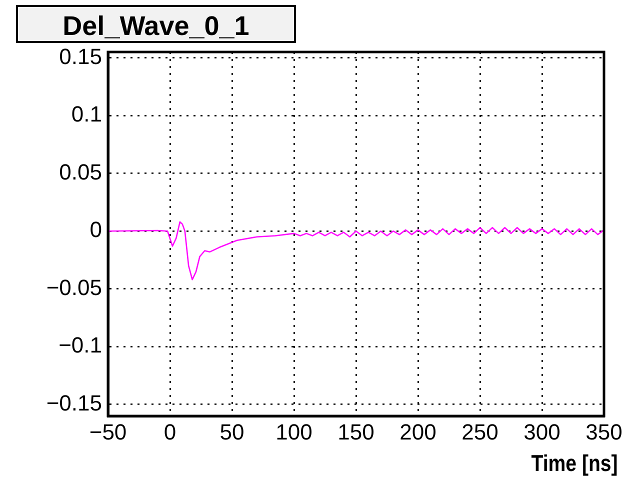 The width and height of the screenshot is (640, 492). Describe the element at coordinates (170, 431) in the screenshot. I see `x-tick-label: 0` at that location.